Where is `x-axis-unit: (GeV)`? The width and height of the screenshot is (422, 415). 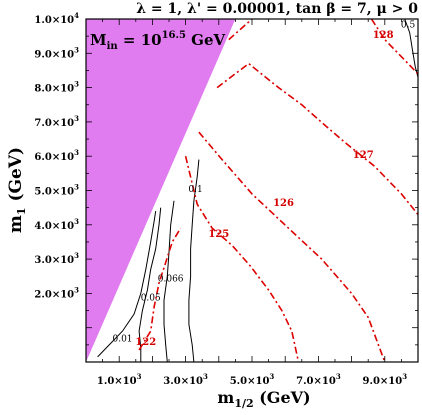 x-axis-unit: (GeV) is located at coordinates (282, 397).